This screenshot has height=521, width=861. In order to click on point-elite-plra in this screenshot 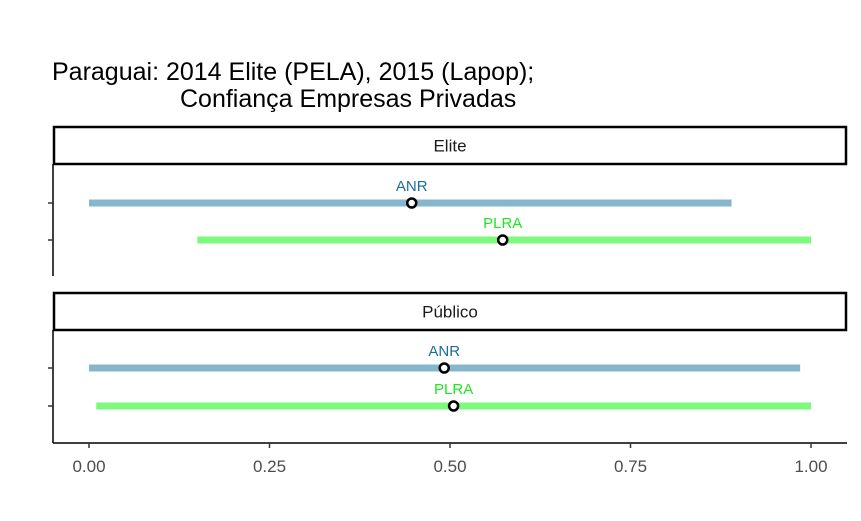, I will do `click(502, 240)`.